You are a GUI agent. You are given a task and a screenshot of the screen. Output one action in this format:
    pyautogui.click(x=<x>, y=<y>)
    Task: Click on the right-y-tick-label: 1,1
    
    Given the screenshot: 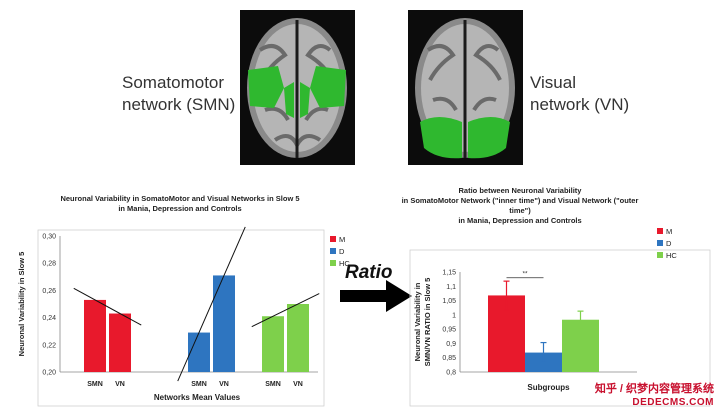 What is the action you would take?
    pyautogui.click(x=451, y=287)
    